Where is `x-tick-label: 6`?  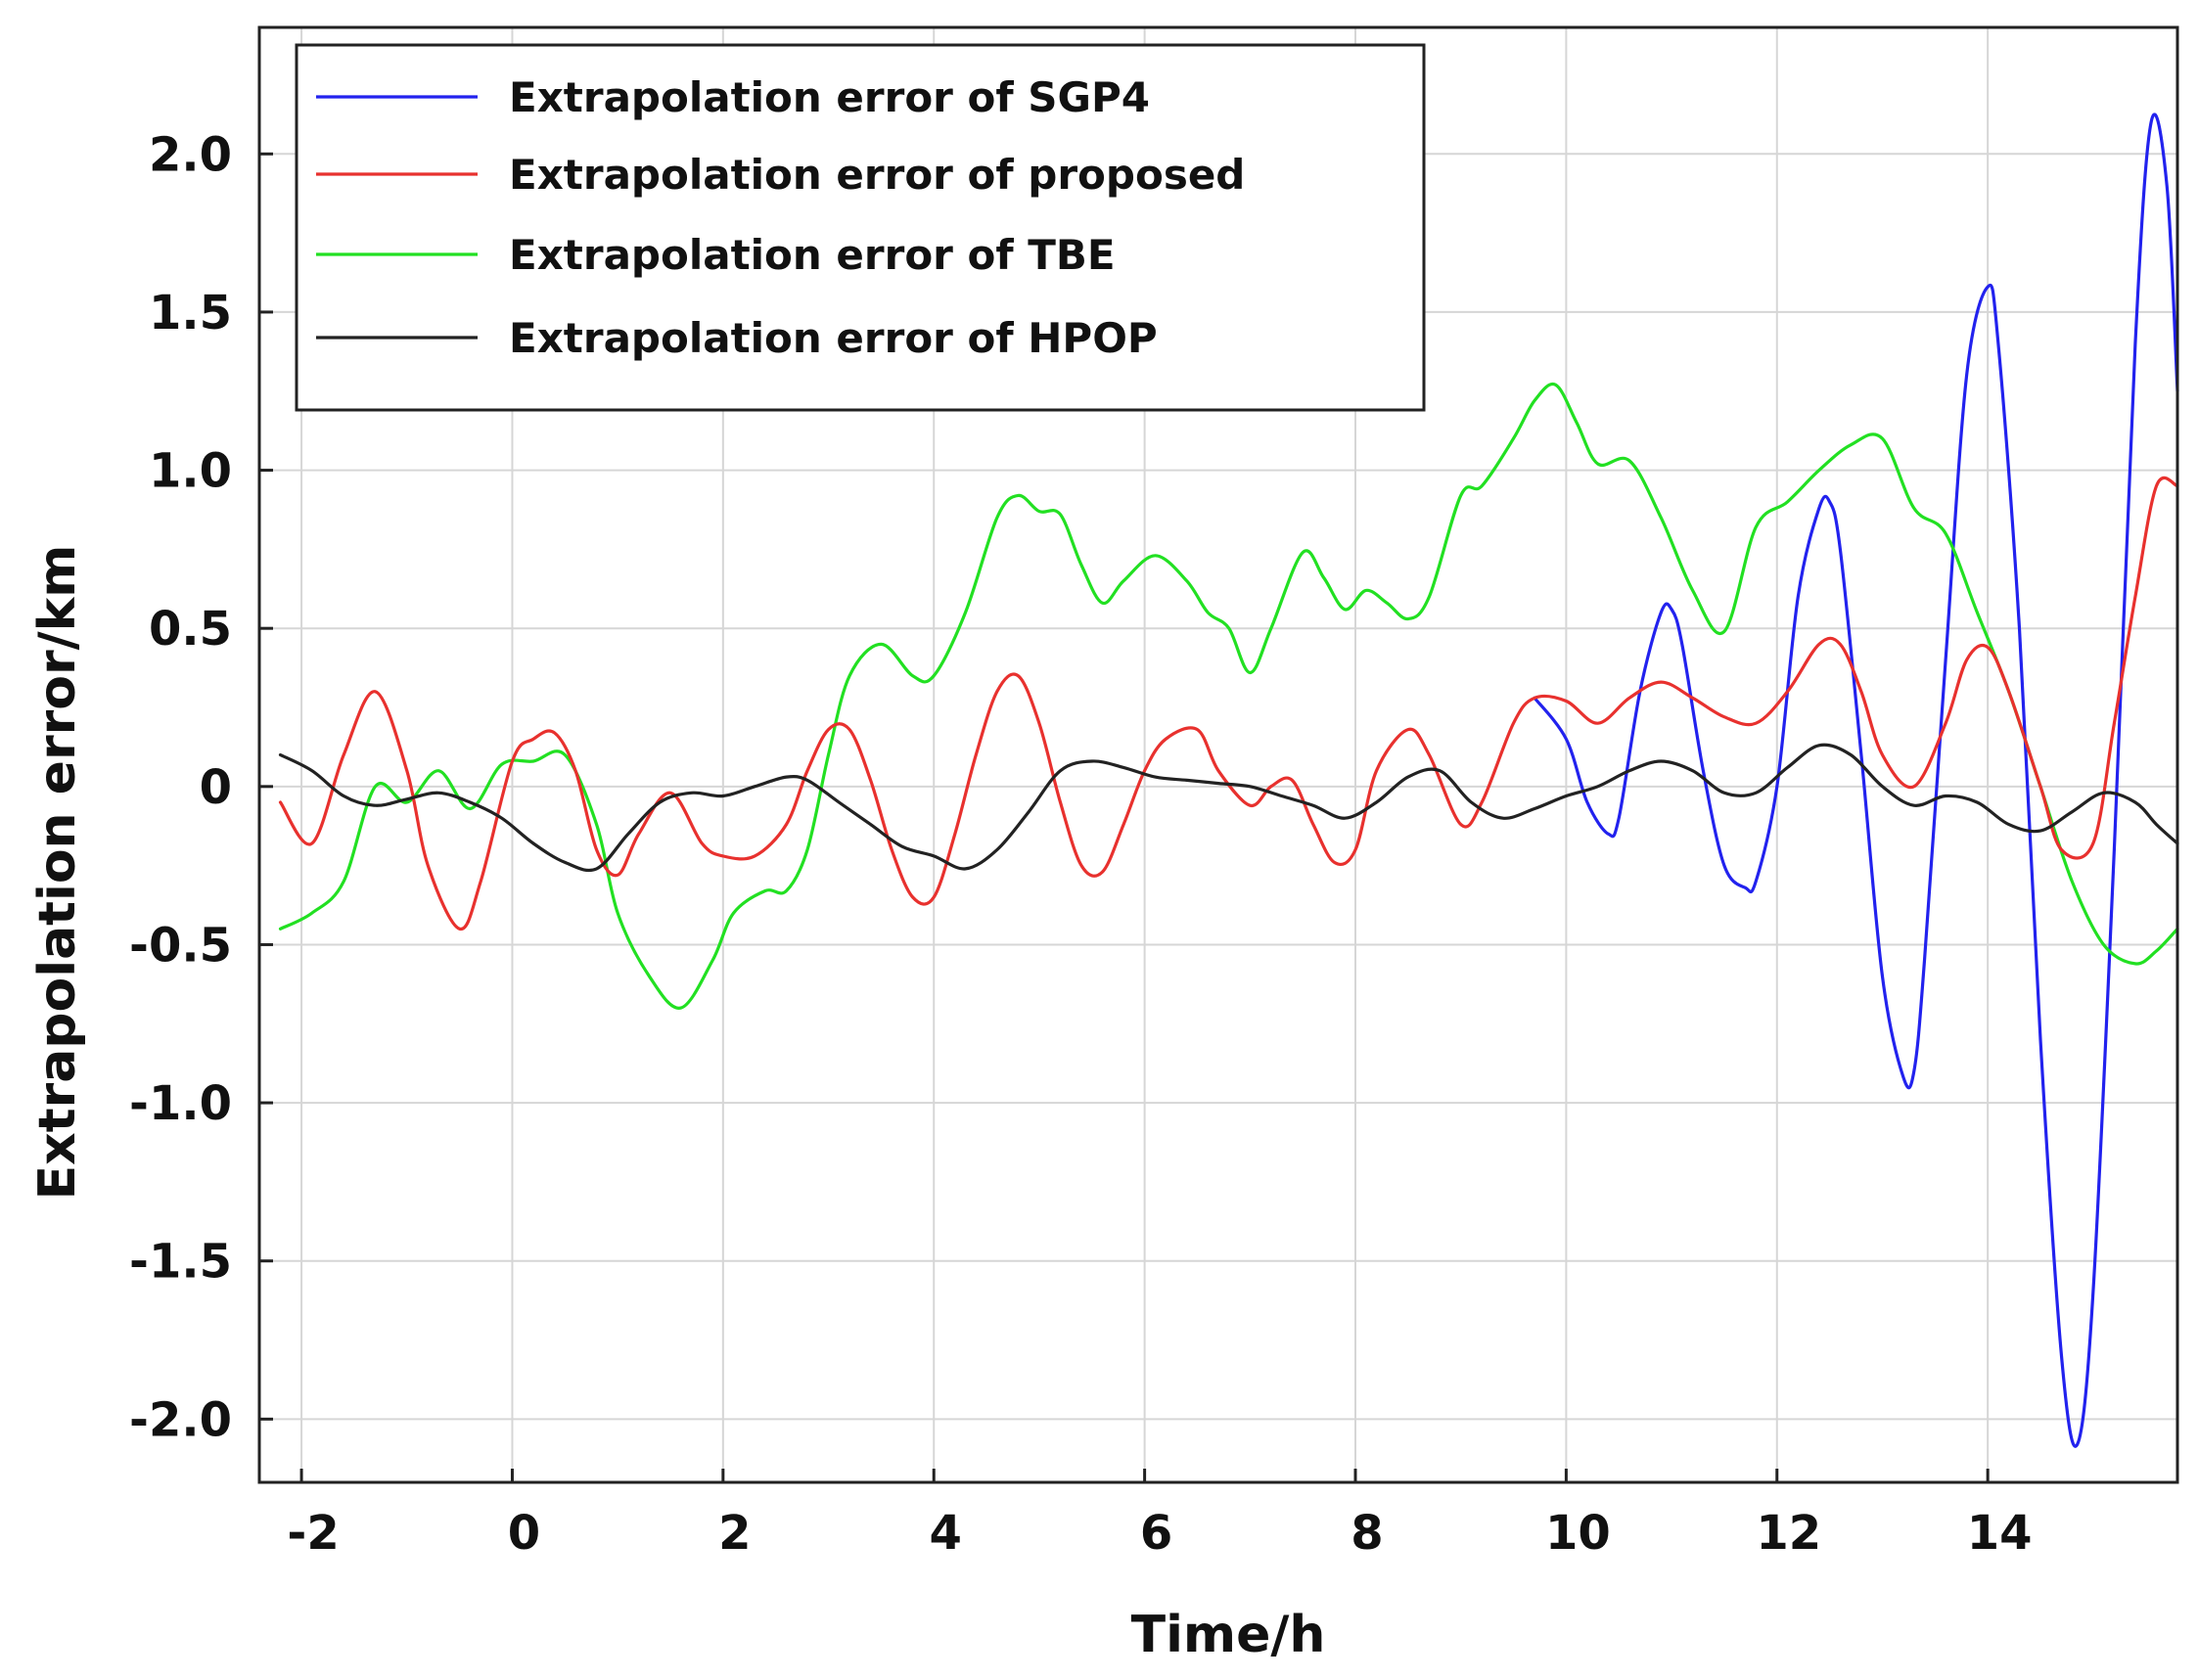 x-tick-label: 6 is located at coordinates (1156, 1533).